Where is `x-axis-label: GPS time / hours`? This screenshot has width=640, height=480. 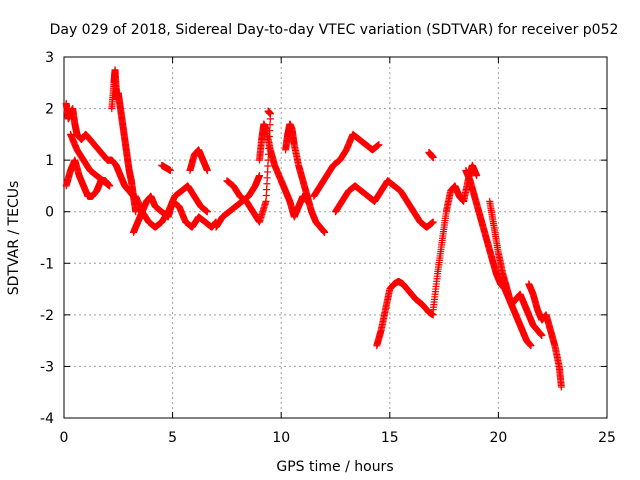 x-axis-label: GPS time / hours is located at coordinates (334, 467).